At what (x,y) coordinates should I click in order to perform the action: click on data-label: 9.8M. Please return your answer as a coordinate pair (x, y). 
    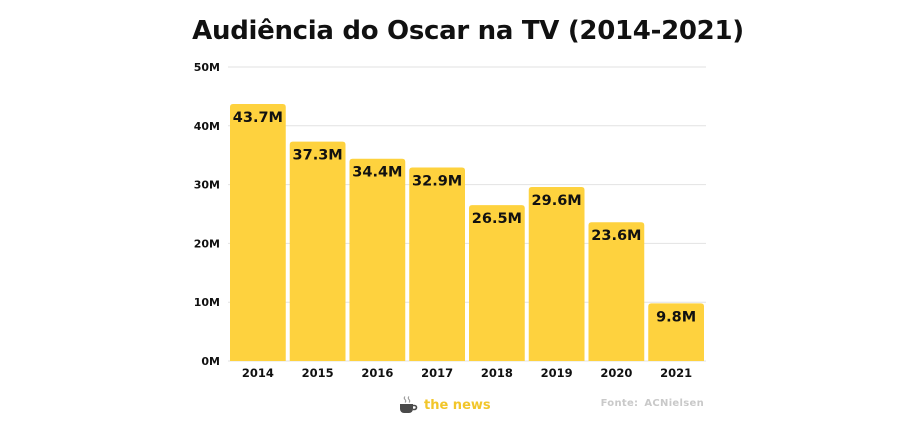
    Looking at the image, I should click on (676, 317).